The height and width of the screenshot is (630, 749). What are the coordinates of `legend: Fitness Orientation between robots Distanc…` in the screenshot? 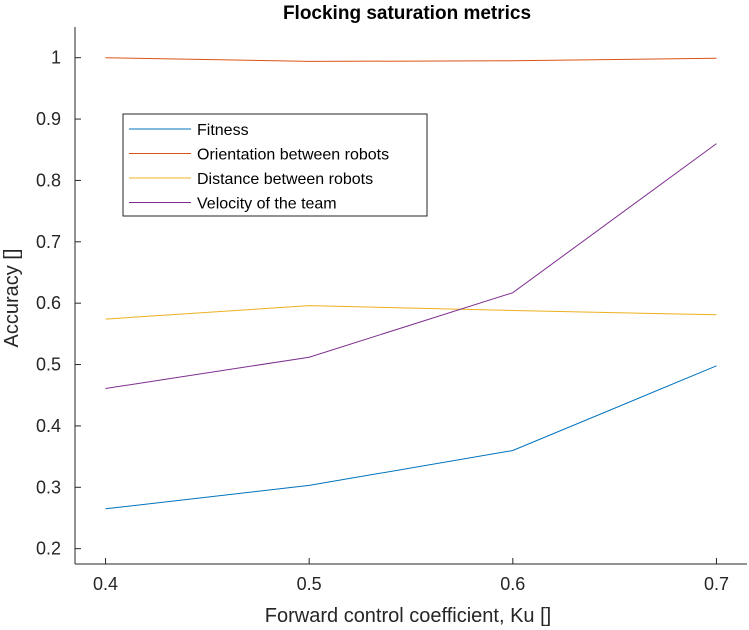 It's located at (275, 165).